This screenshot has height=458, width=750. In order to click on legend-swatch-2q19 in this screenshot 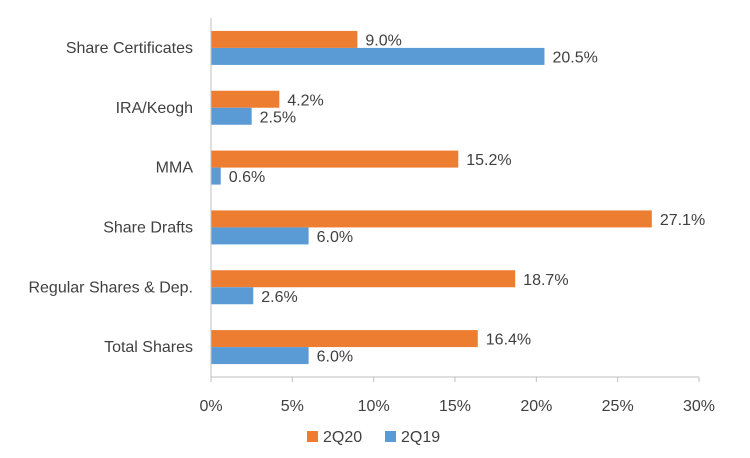, I will do `click(390, 436)`.